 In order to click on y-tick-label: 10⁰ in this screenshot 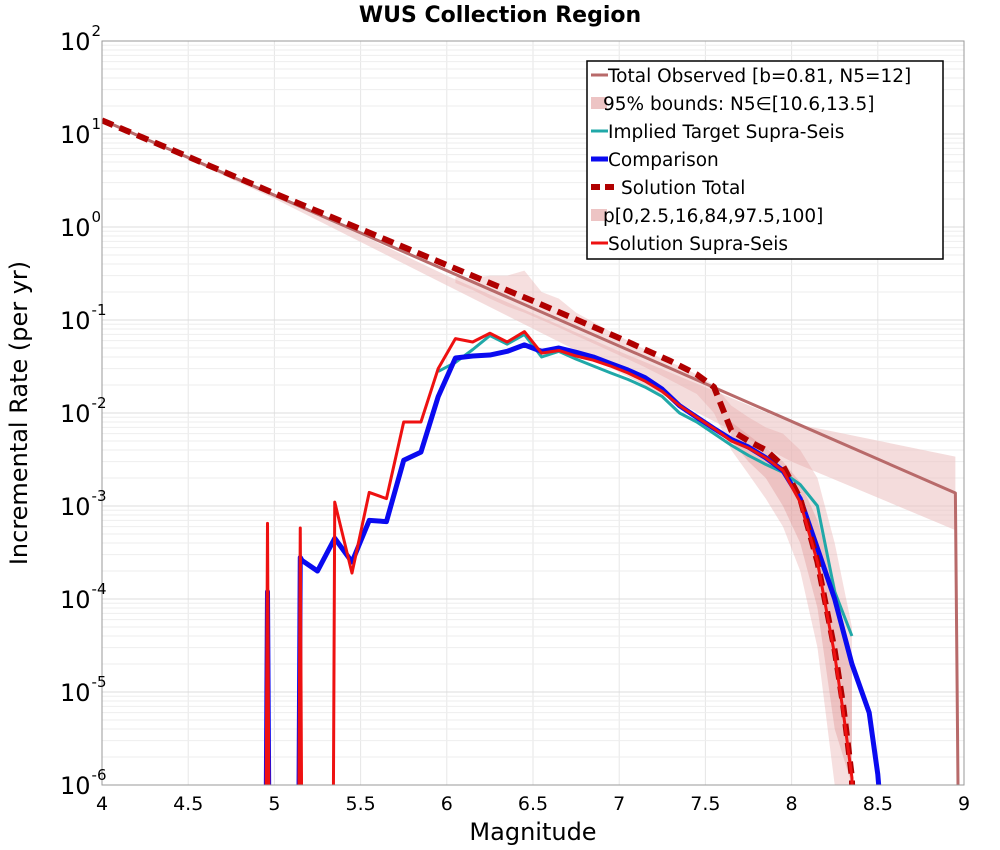, I will do `click(80, 225)`.